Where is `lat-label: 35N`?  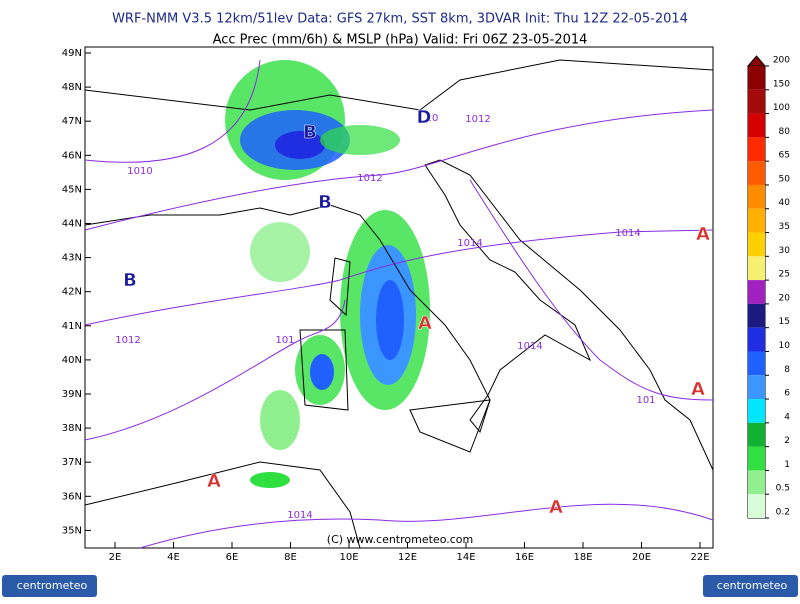
lat-label: 35N is located at coordinates (72, 530).